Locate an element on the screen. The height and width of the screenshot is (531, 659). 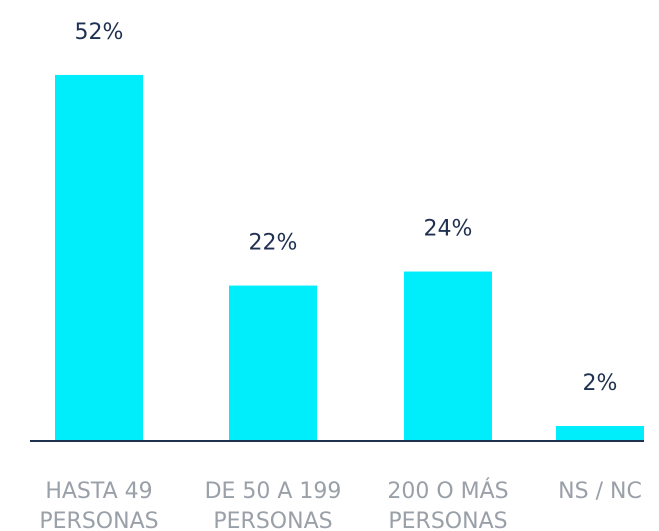
value-label: 22% is located at coordinates (273, 243).